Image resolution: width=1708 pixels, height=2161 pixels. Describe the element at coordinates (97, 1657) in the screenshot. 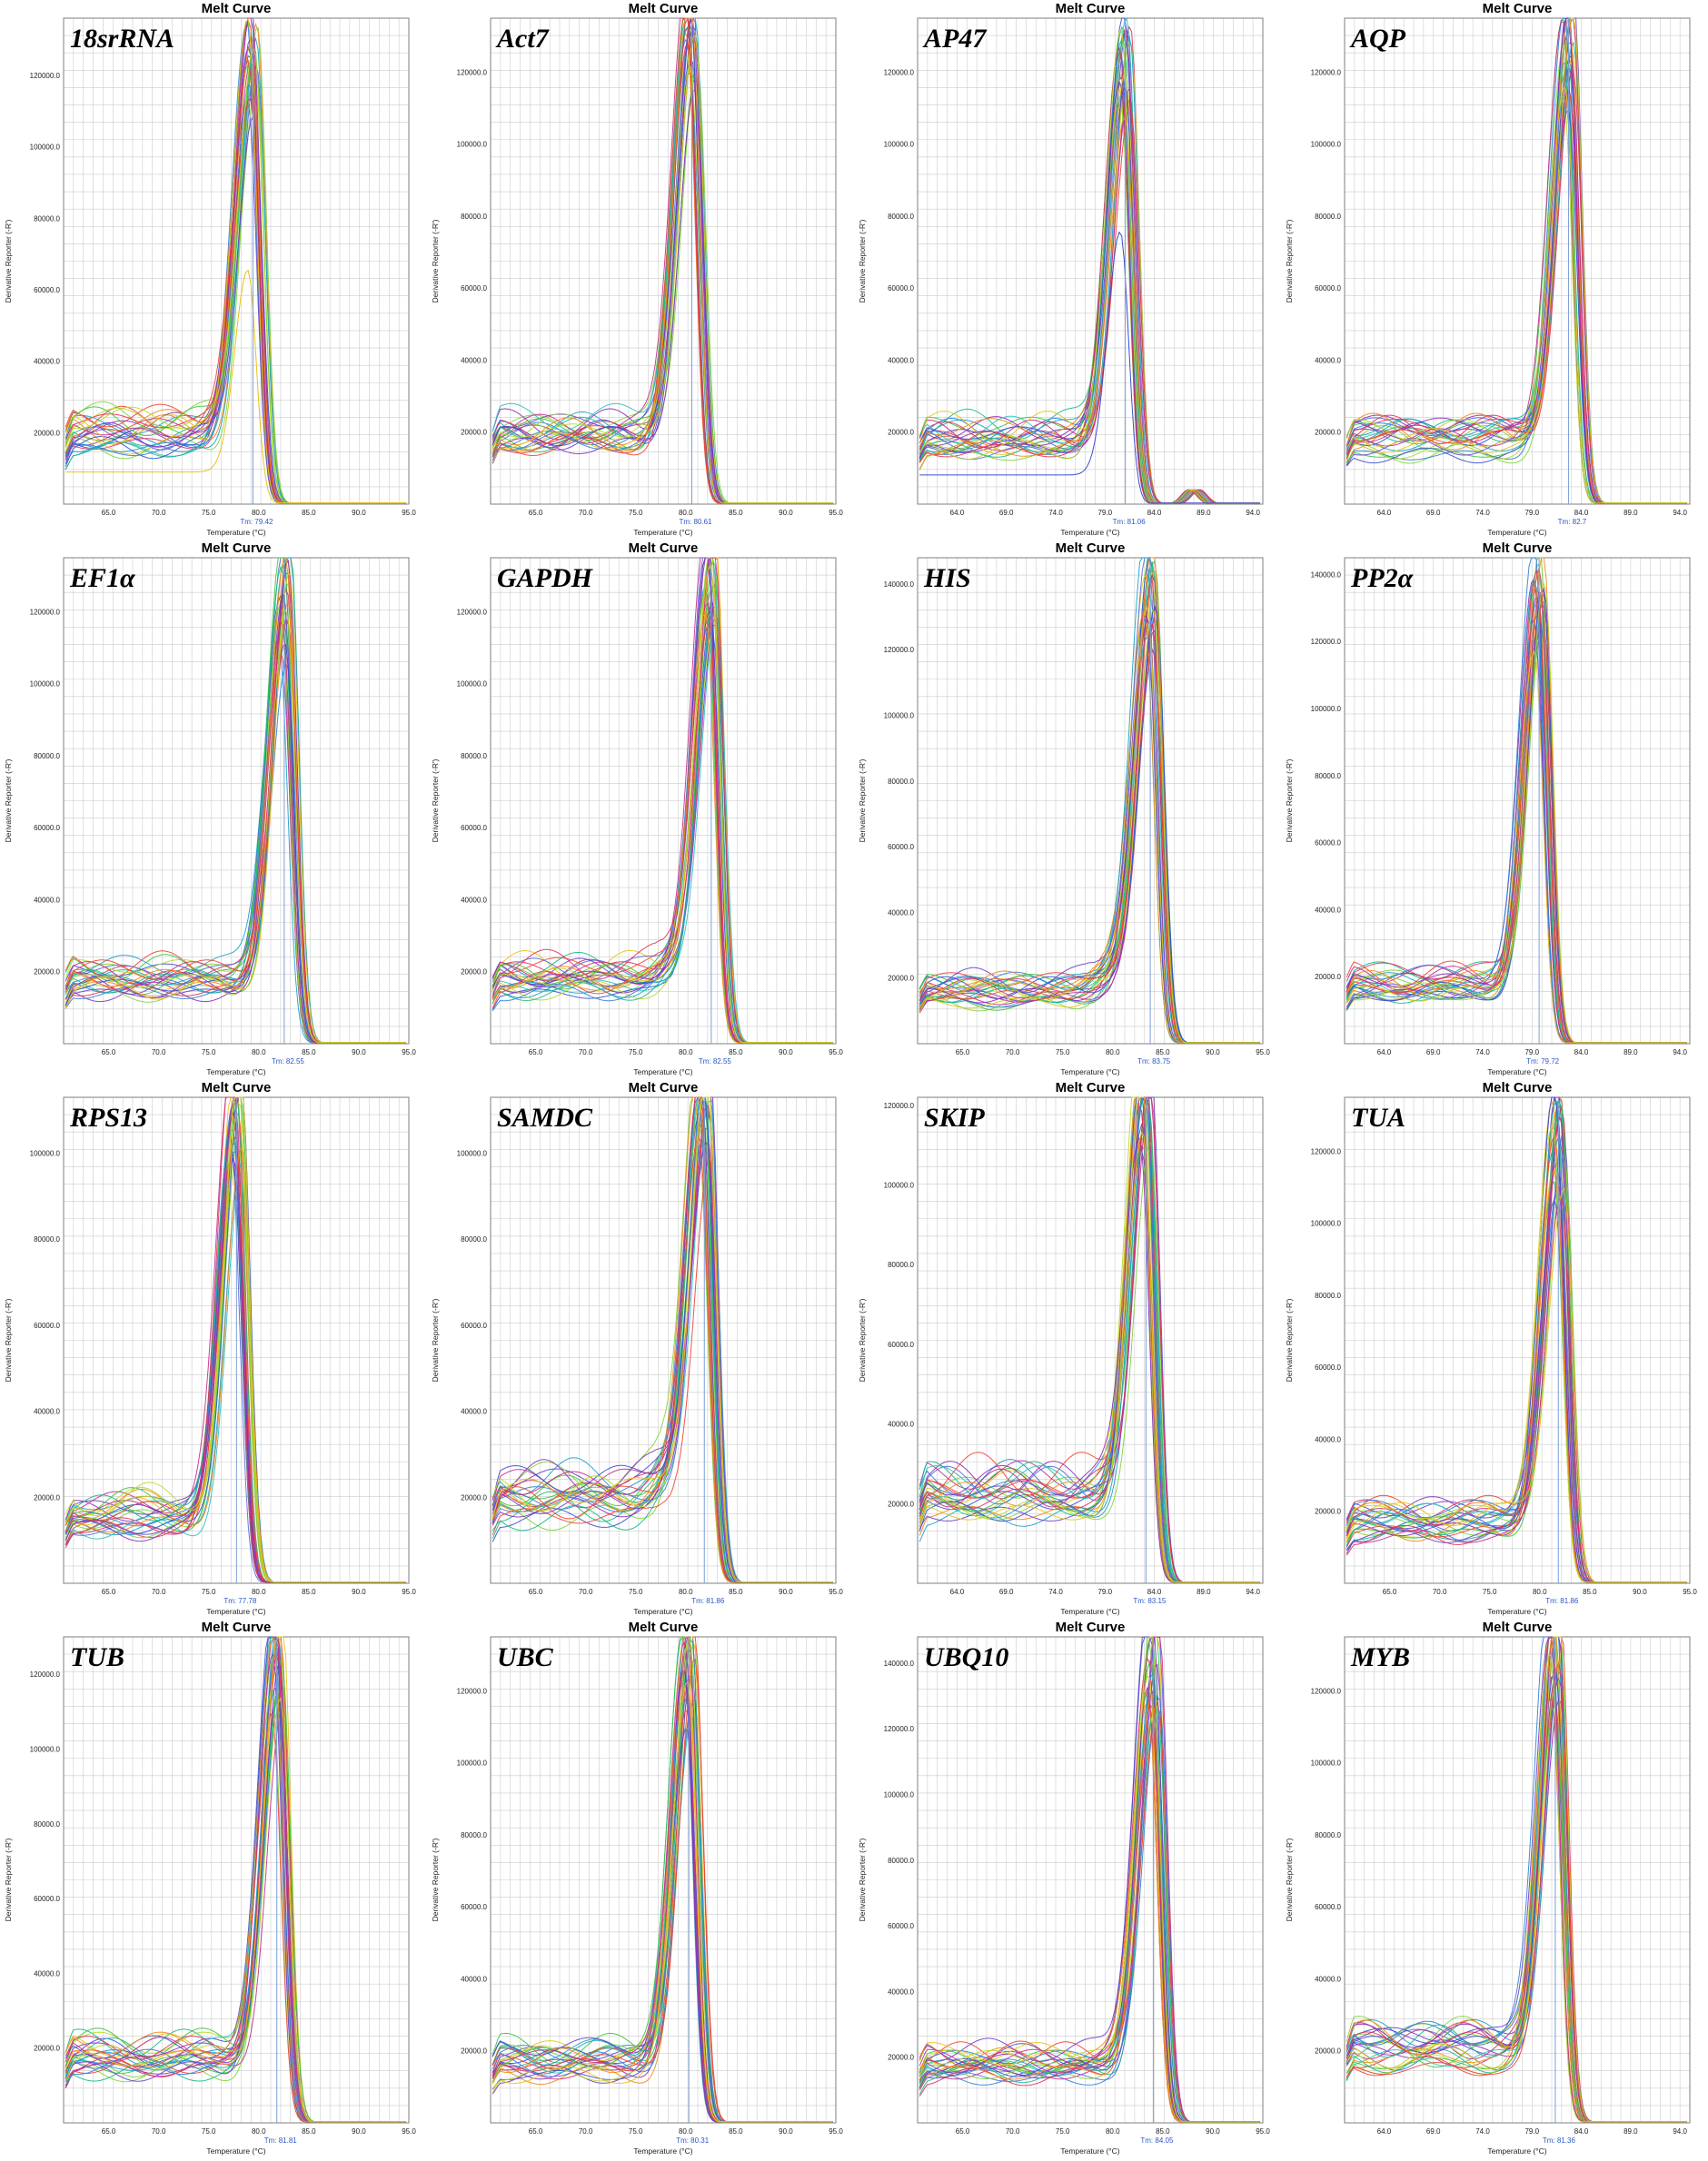

I see `gene-label: TUB` at that location.